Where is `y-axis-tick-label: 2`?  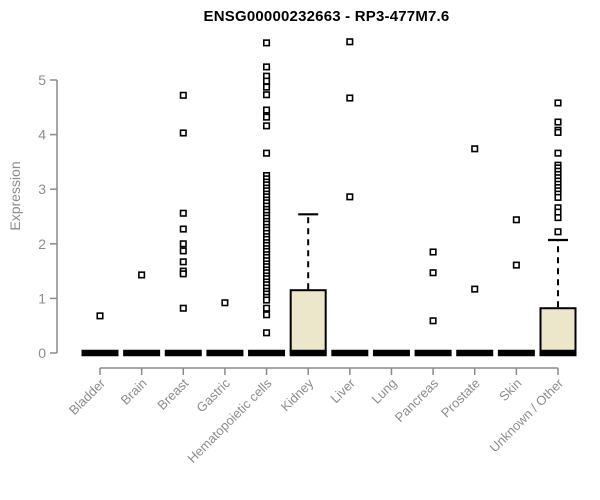 y-axis-tick-label: 2 is located at coordinates (42, 244).